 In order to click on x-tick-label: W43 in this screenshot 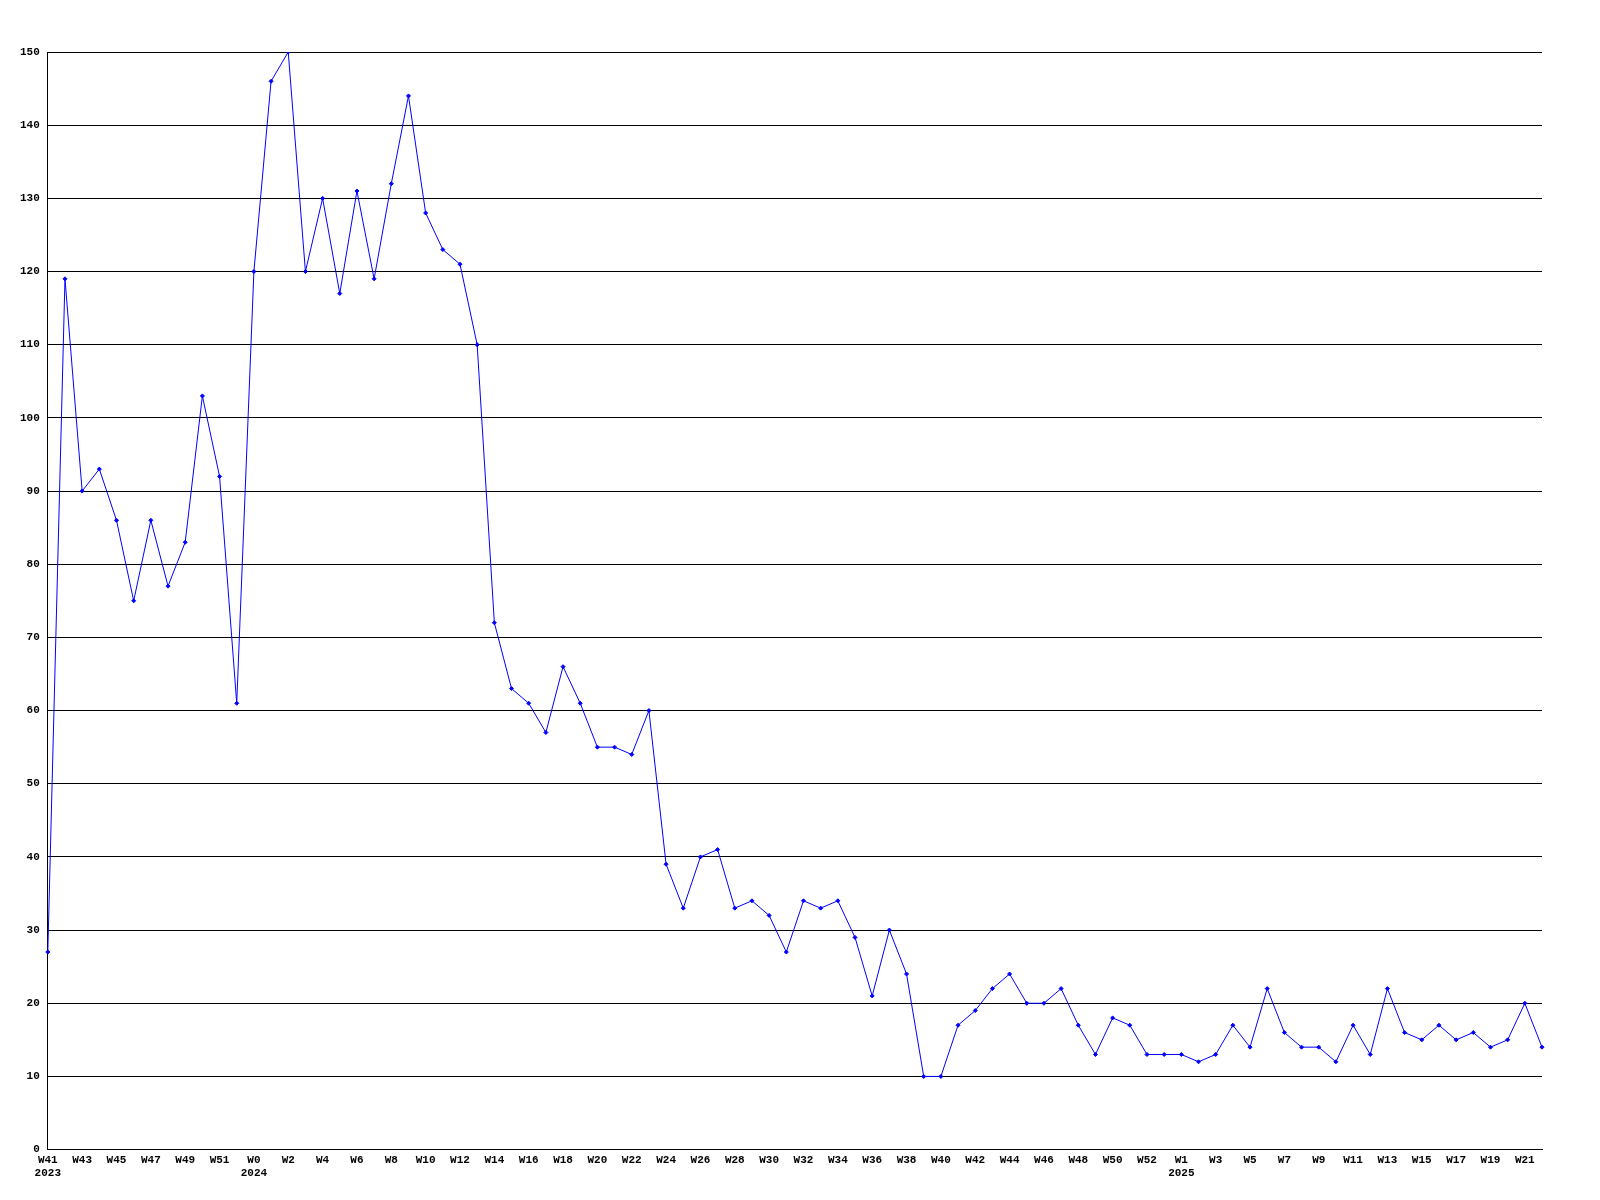, I will do `click(82, 1159)`.